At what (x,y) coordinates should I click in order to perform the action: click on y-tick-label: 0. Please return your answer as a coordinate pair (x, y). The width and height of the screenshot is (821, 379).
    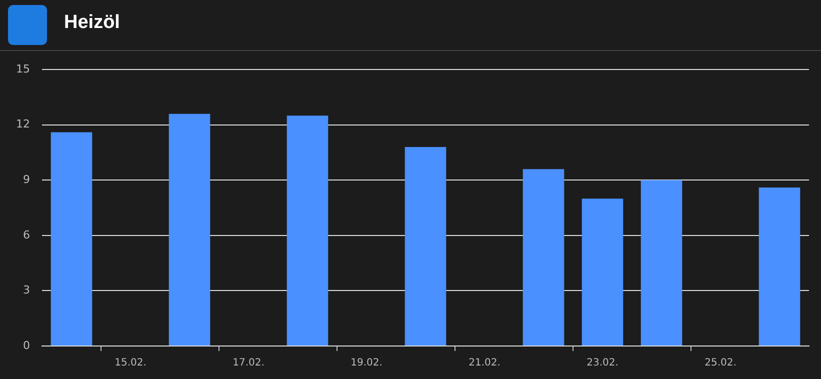
    Looking at the image, I should click on (26, 345).